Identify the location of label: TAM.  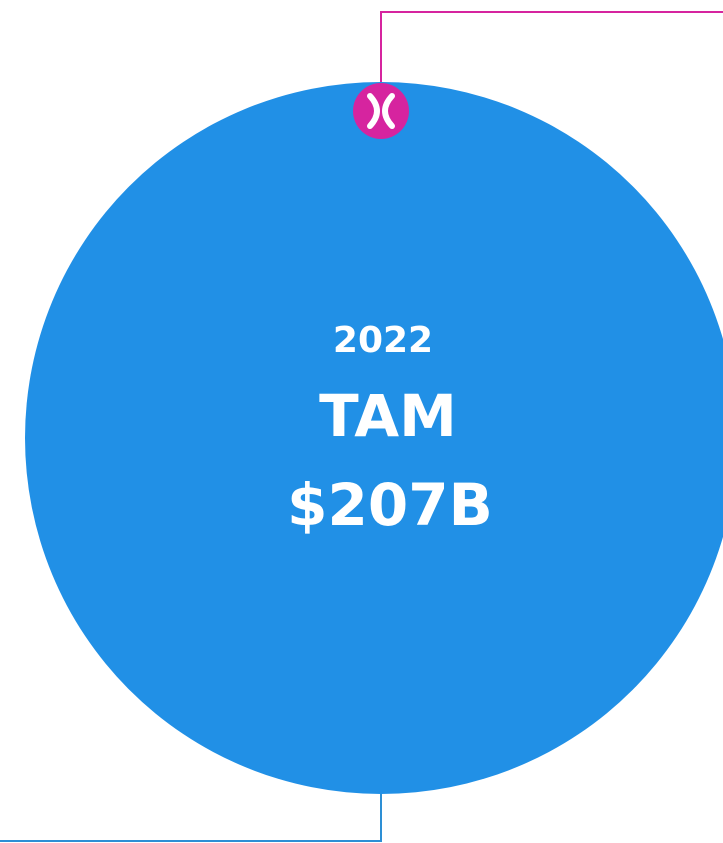
(388, 416).